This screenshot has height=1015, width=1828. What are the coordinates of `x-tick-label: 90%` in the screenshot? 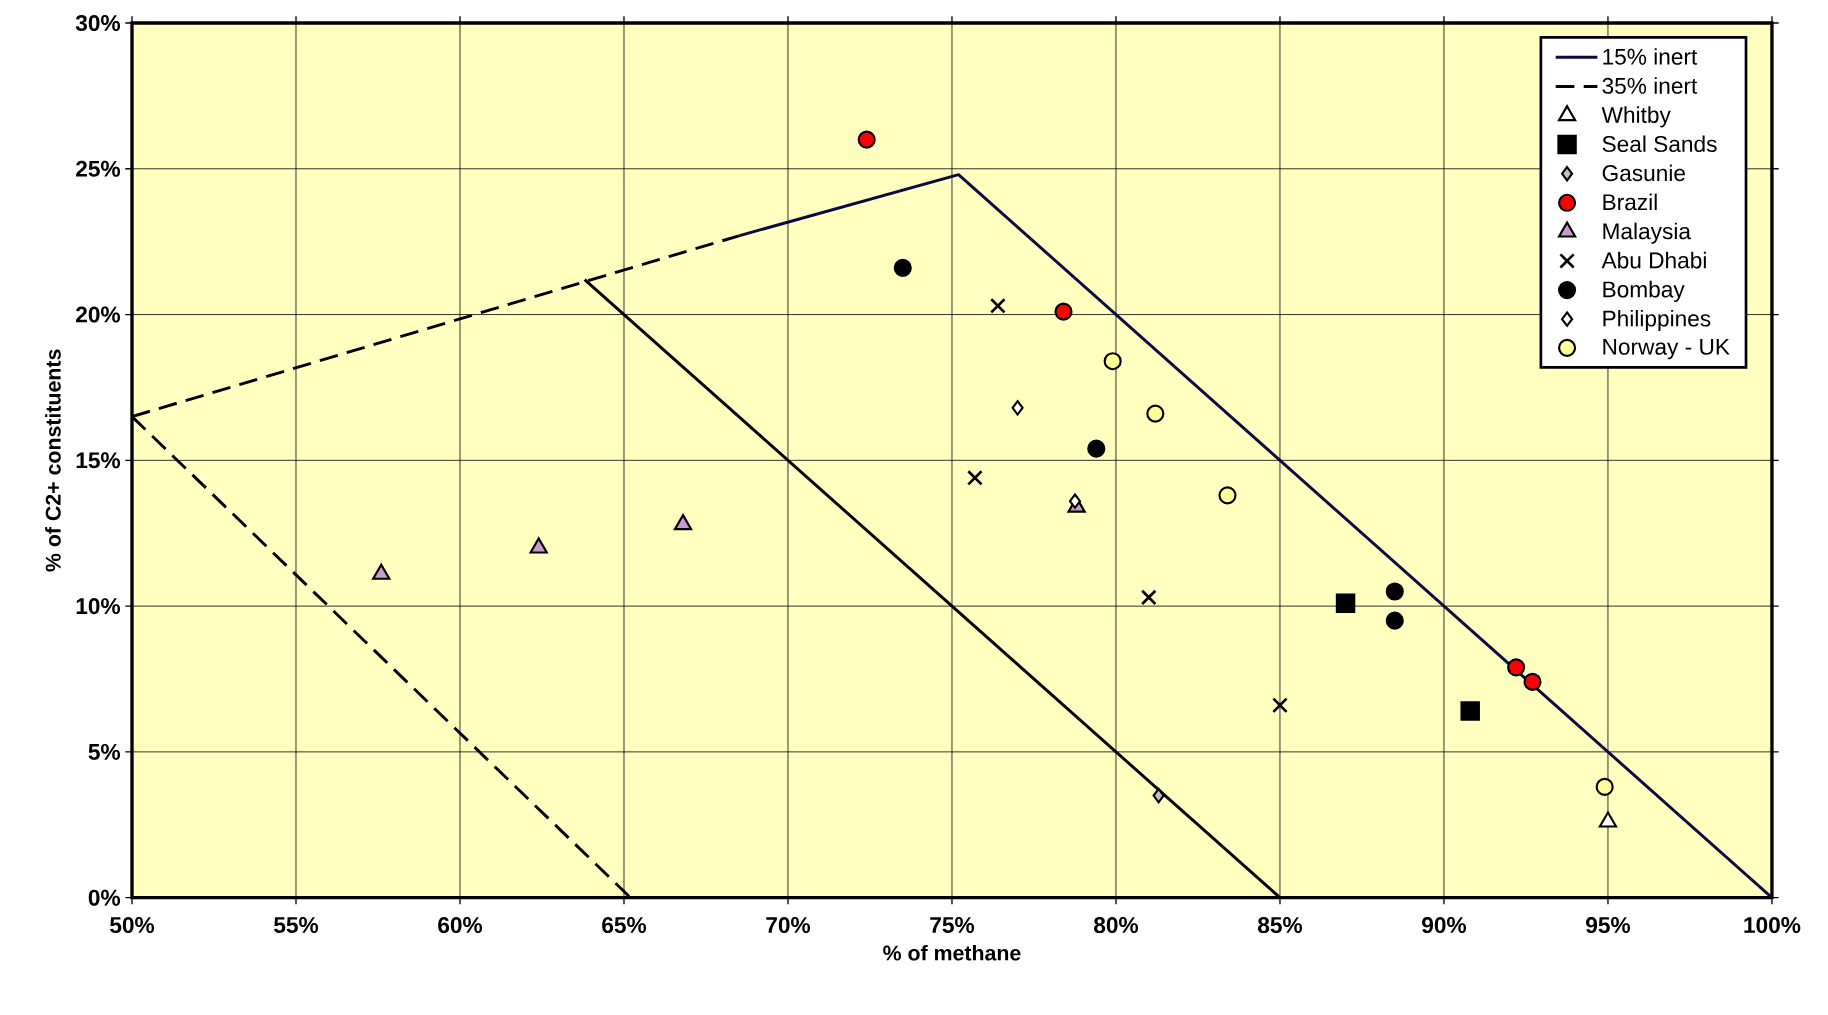 It's located at (1444, 925).